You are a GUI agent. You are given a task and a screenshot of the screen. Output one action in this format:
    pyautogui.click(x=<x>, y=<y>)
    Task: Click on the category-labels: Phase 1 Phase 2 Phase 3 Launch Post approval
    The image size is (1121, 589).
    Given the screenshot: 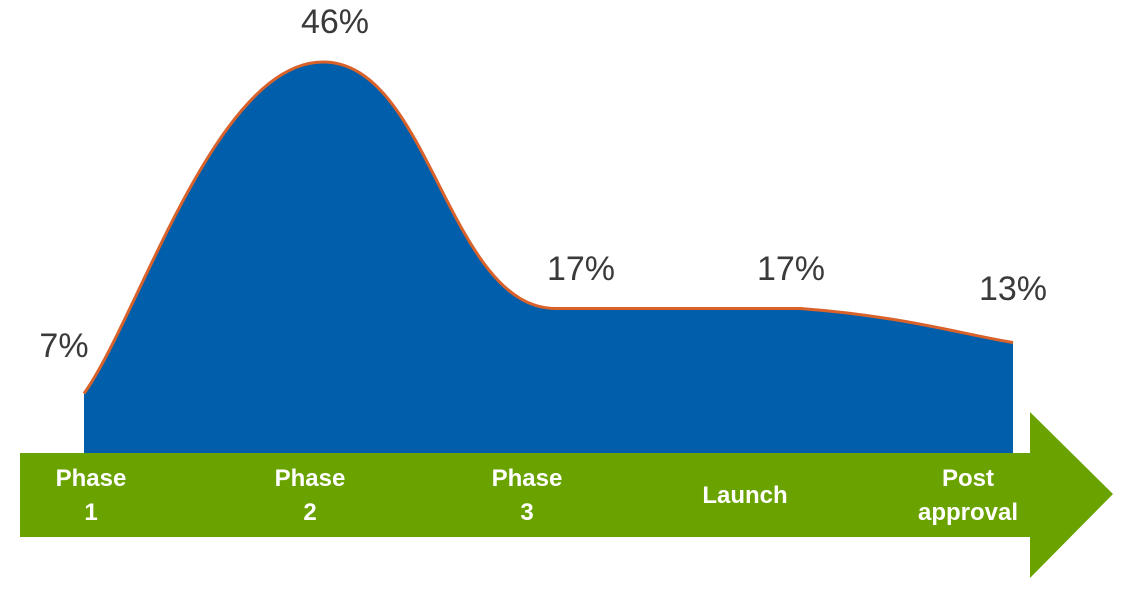 What is the action you would take?
    pyautogui.click(x=537, y=495)
    